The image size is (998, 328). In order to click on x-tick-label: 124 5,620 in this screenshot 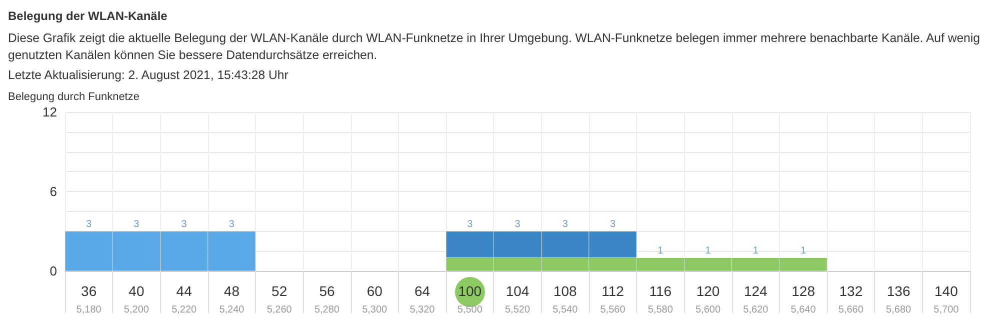, I will do `click(756, 299)`.